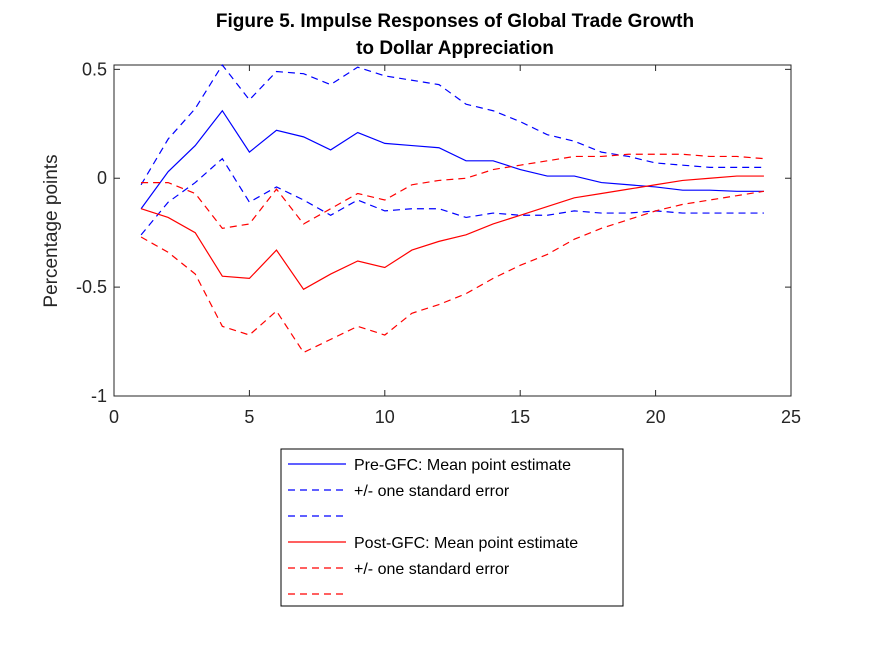  I want to click on x-tick-label: 20, so click(656, 417).